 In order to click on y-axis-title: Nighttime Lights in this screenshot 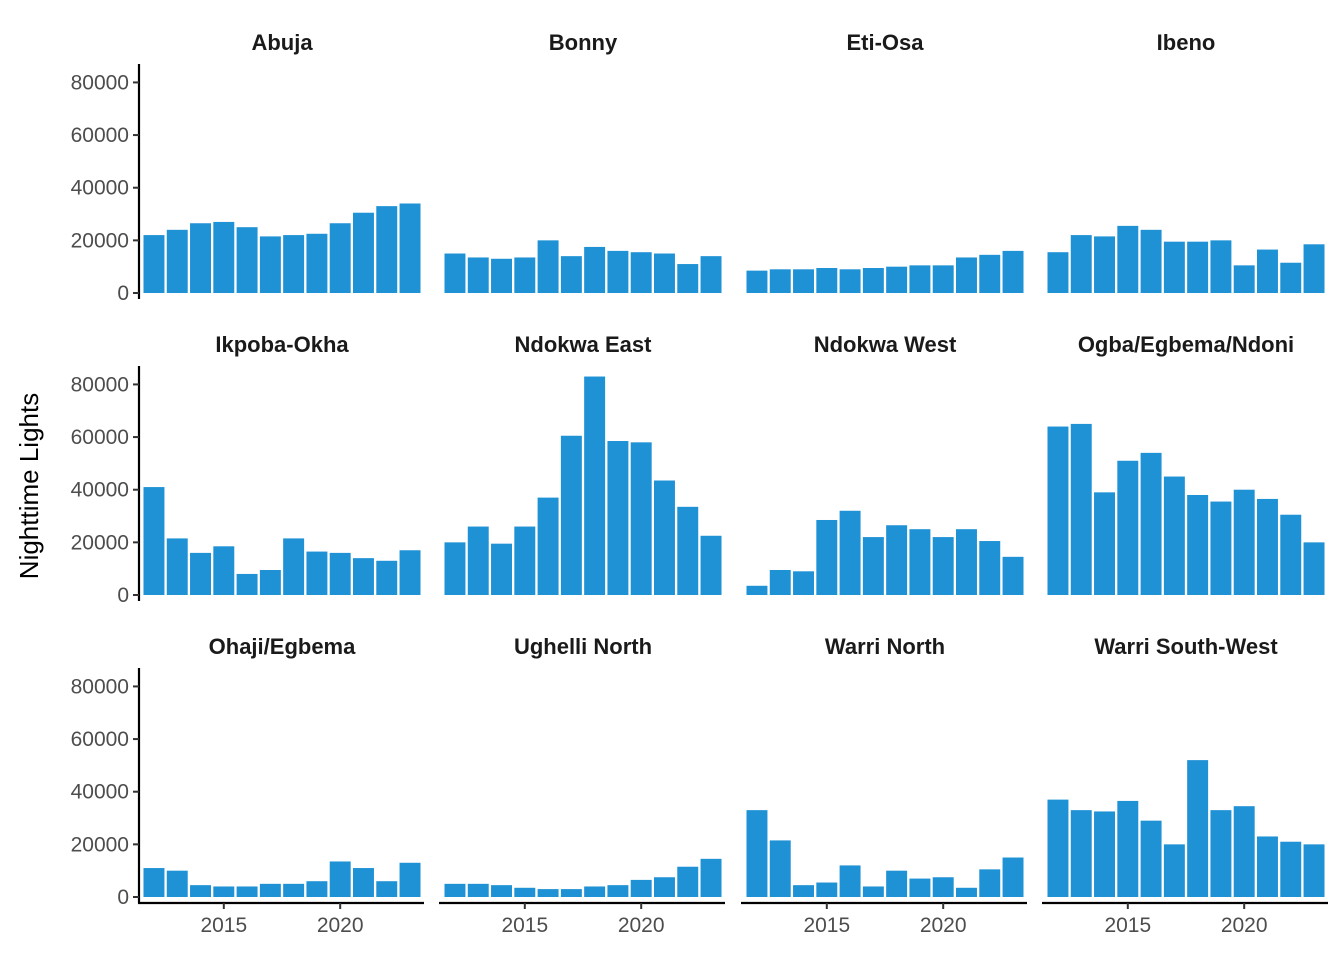, I will do `click(29, 486)`.